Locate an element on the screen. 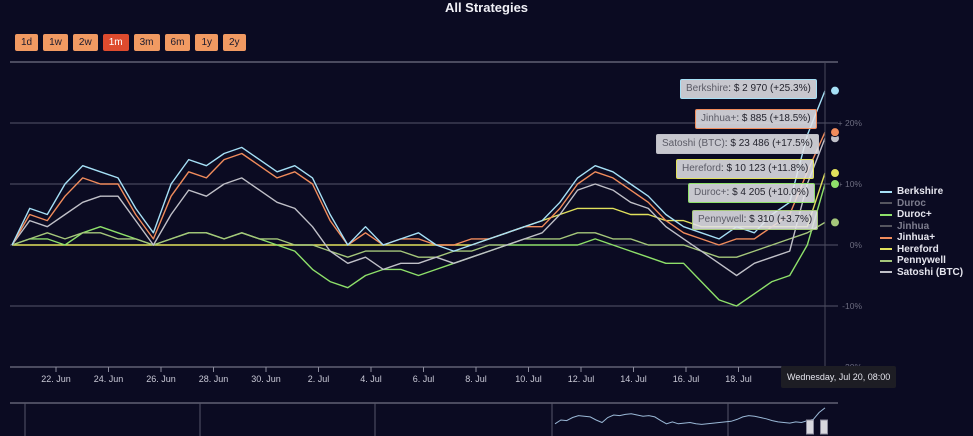 This screenshot has width=973, height=436. tooltip-value: $ 310 (+3.7%) is located at coordinates (781, 219).